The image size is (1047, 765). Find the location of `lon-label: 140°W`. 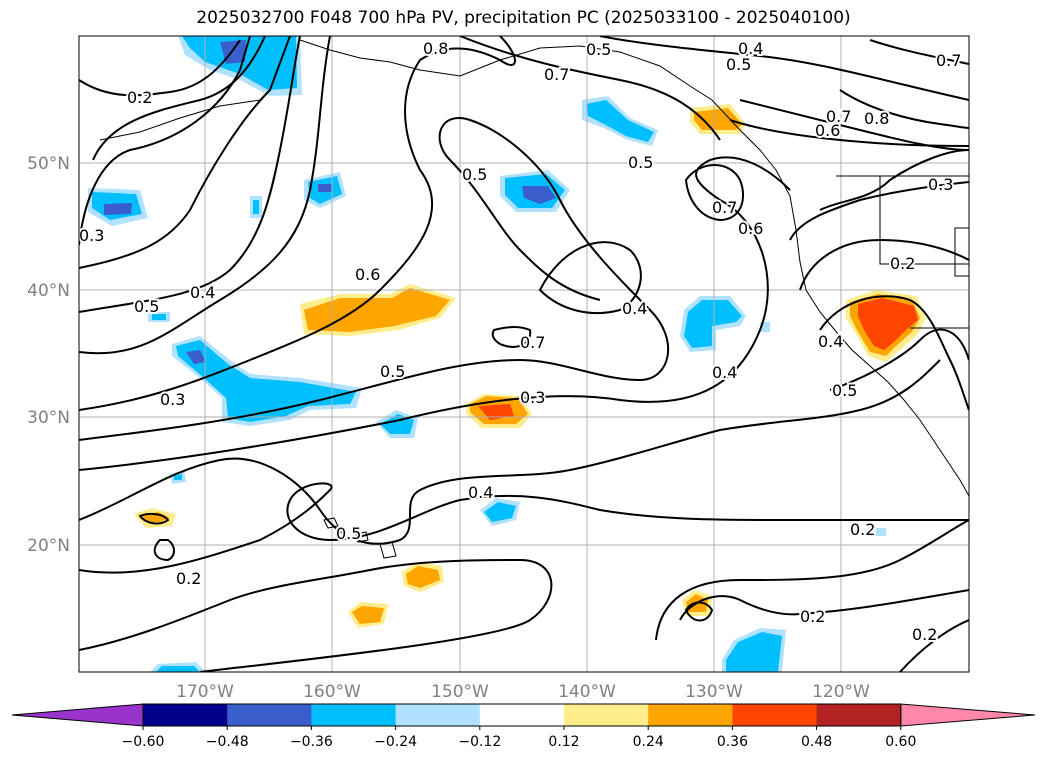

lon-label: 140°W is located at coordinates (587, 692).